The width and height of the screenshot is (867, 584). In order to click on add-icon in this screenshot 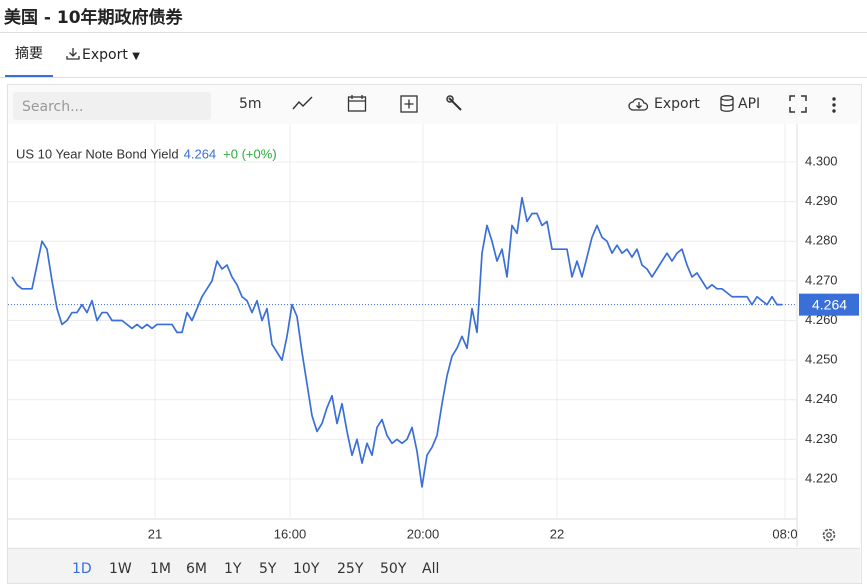, I will do `click(409, 104)`.